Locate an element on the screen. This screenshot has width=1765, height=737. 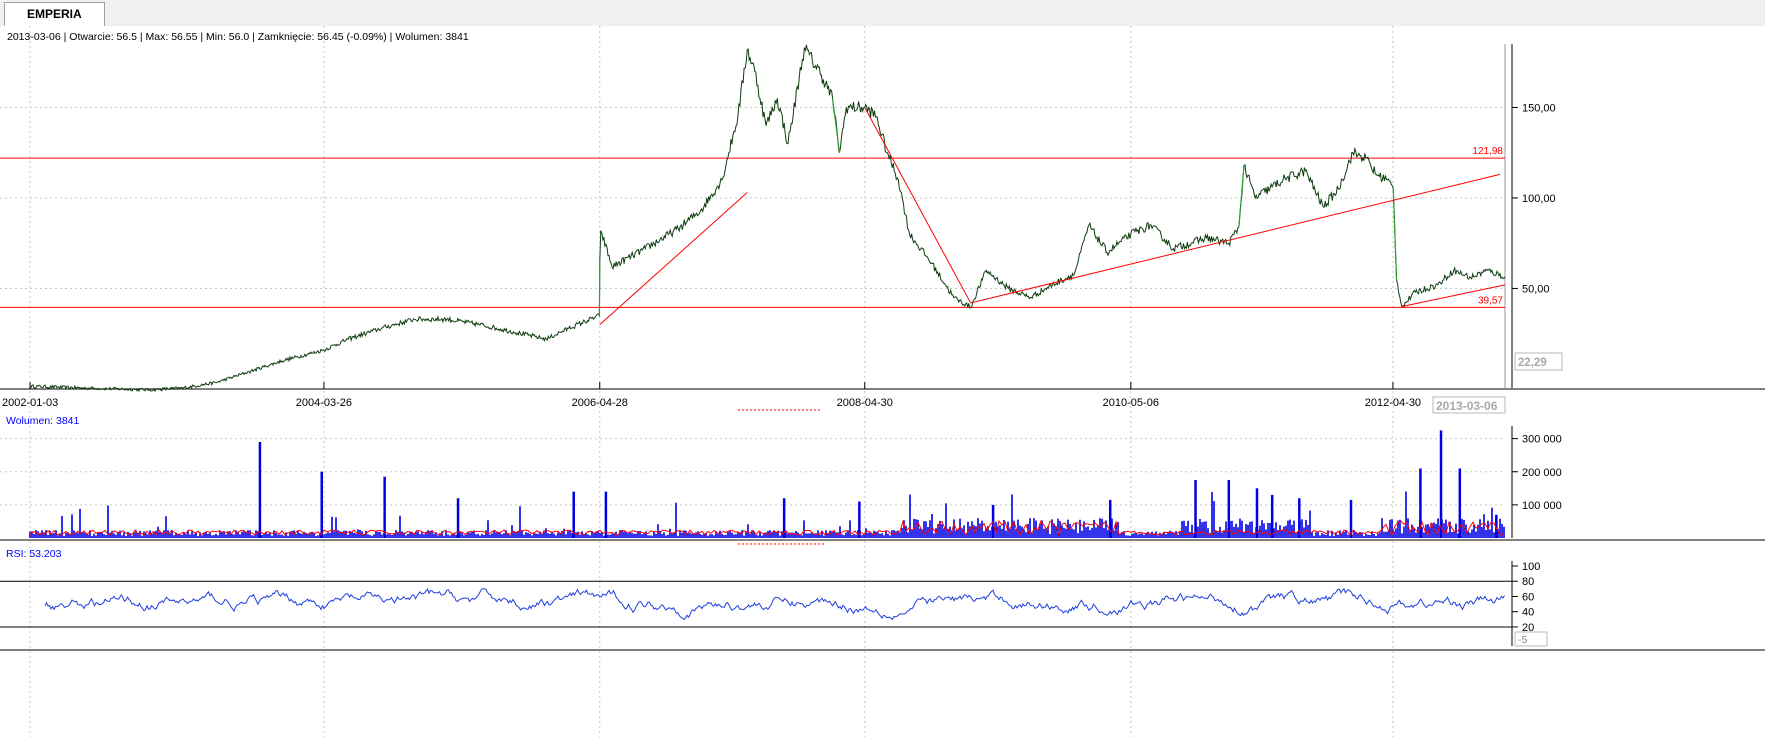
last-value-box is located at coordinates (1538, 361).